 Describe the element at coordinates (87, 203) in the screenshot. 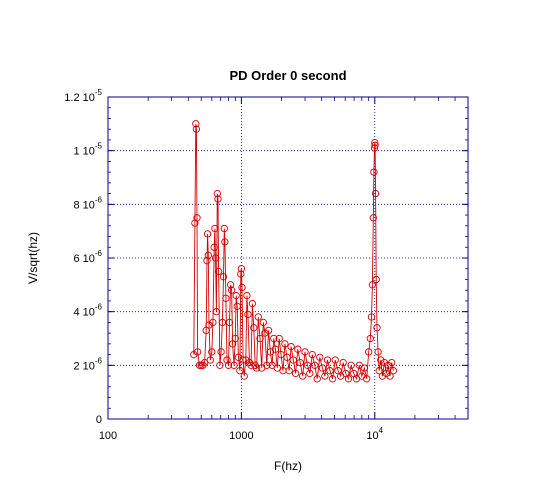

I see `y-tick-label: 8 10-6` at that location.